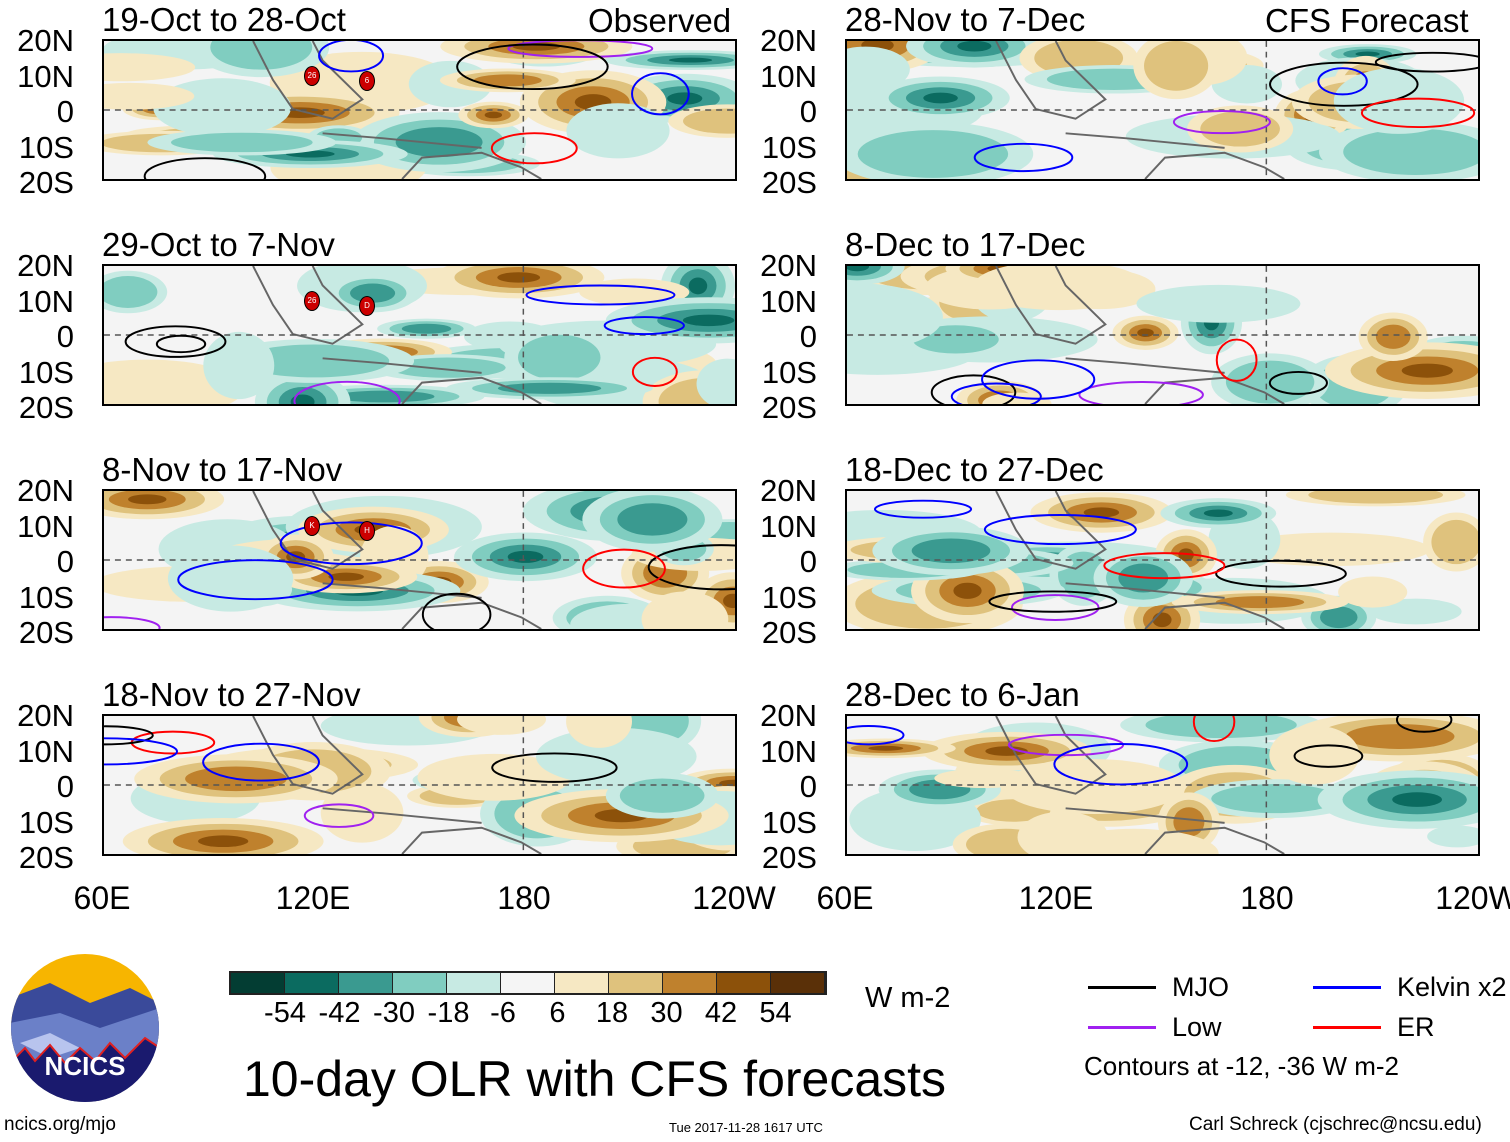 The height and width of the screenshot is (1142, 1510). I want to click on logo-text: NCICS, so click(85, 1066).